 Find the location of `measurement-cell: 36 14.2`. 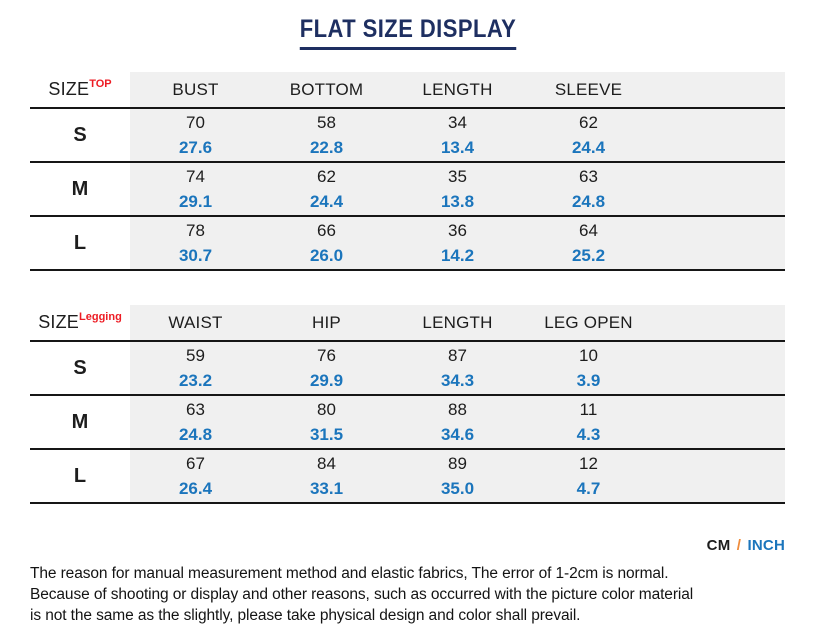

measurement-cell: 36 14.2 is located at coordinates (457, 243).